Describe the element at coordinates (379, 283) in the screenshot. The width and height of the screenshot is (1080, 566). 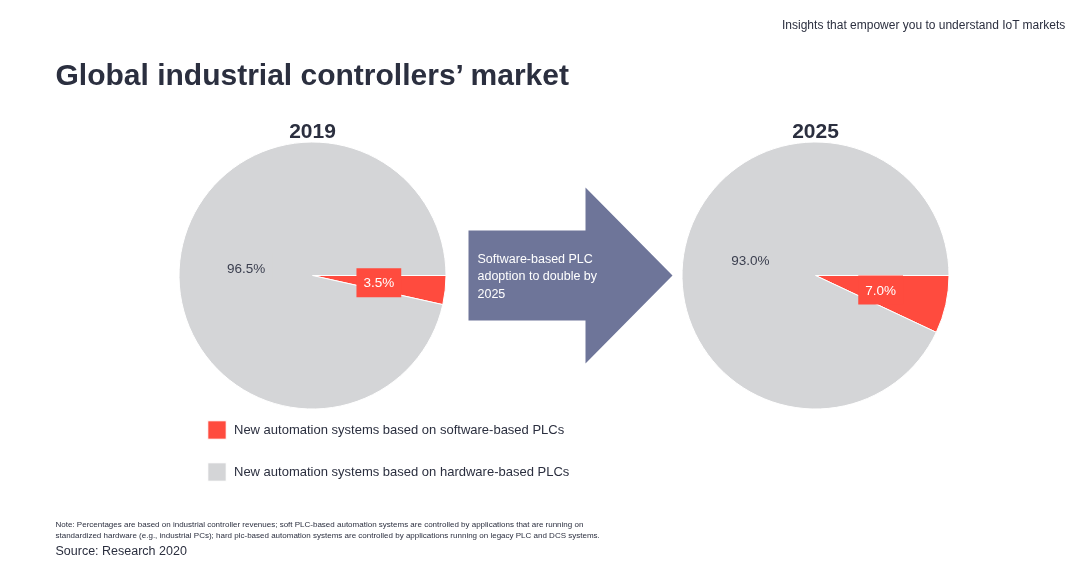
I see `data-label: 3.5%` at that location.